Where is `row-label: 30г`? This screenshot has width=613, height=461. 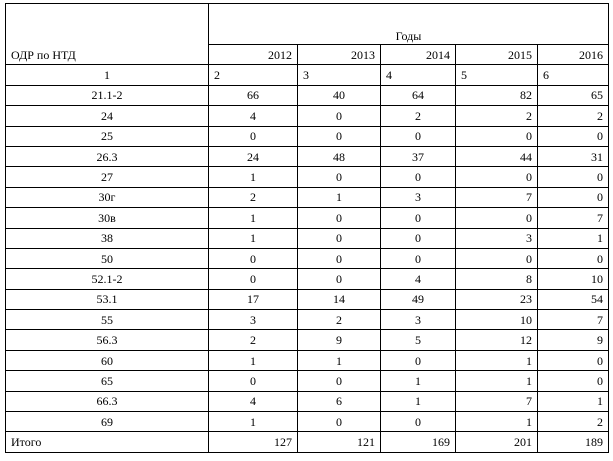
row-label: 30г is located at coordinates (107, 197).